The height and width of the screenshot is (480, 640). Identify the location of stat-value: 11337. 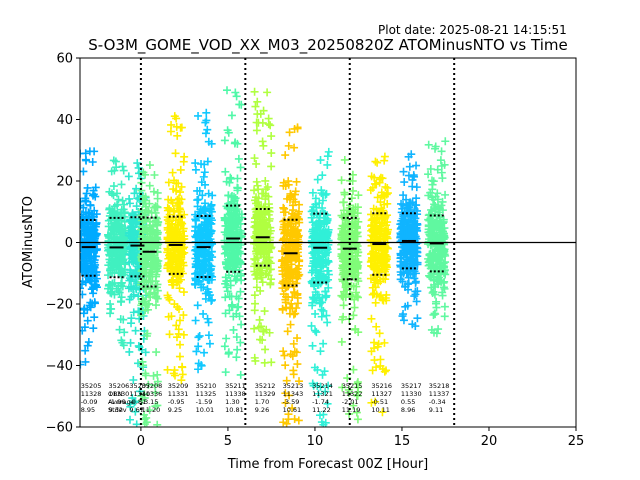
(439, 394).